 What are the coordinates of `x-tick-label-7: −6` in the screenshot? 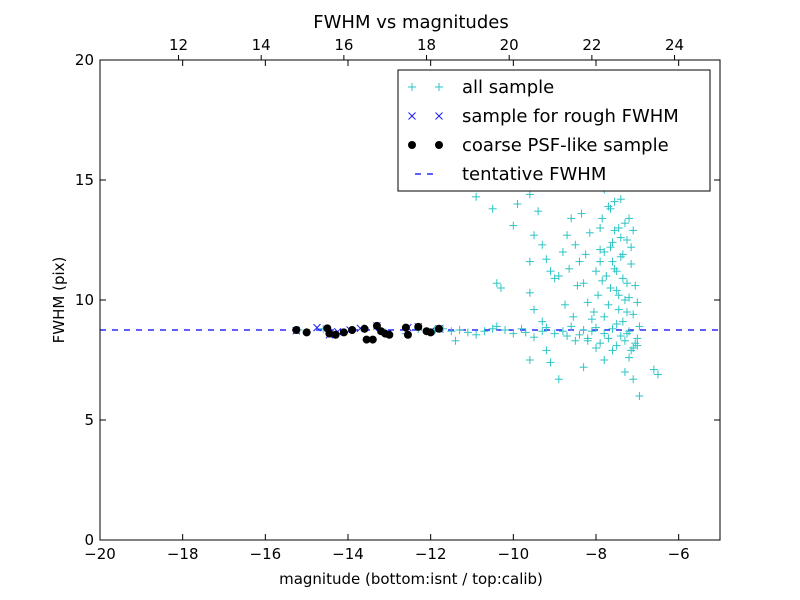 It's located at (679, 554).